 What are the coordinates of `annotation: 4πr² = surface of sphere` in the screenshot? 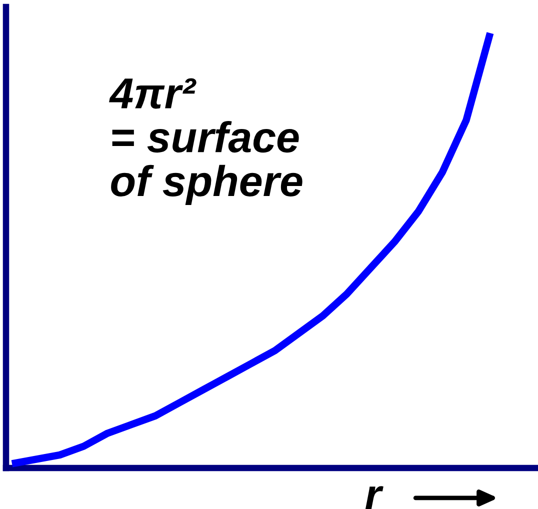 It's located at (205, 141).